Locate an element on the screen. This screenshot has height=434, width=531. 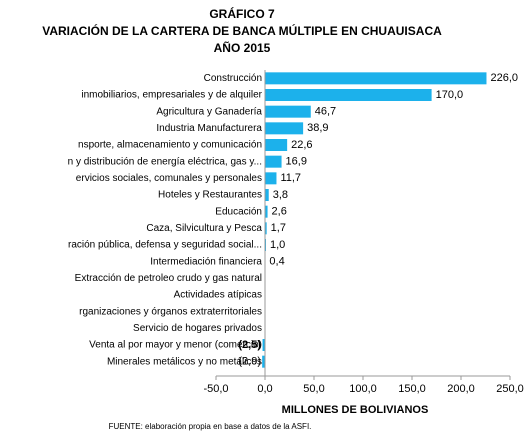
y-tick-label: Actividades atípicas is located at coordinates (218, 295).